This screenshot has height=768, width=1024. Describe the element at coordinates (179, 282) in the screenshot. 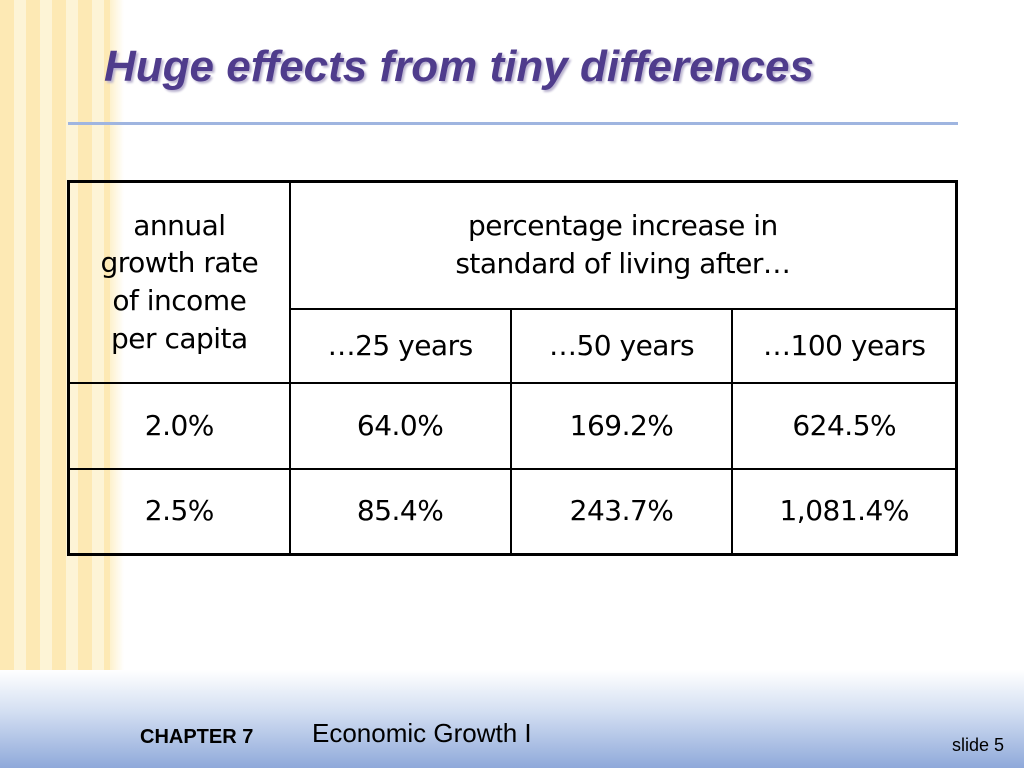

I see `rate-header-cell: annual growth rate of income per capita` at that location.